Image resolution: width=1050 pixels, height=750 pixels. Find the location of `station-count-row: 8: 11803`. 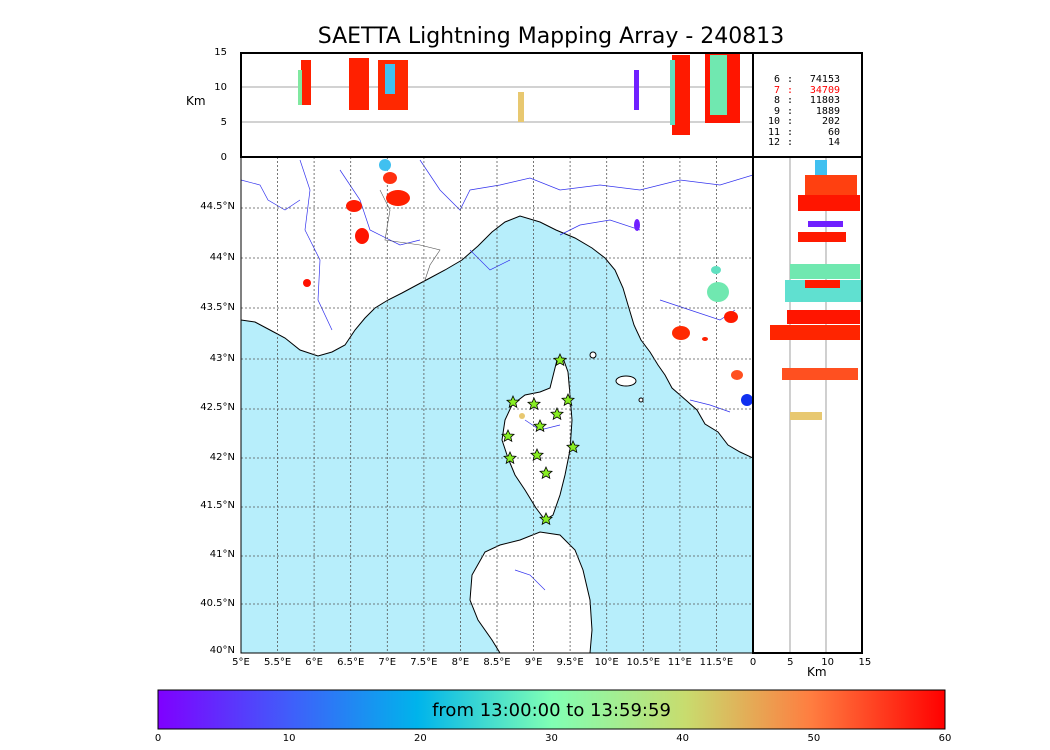

station-count-row: 8: 11803 is located at coordinates (806, 101).